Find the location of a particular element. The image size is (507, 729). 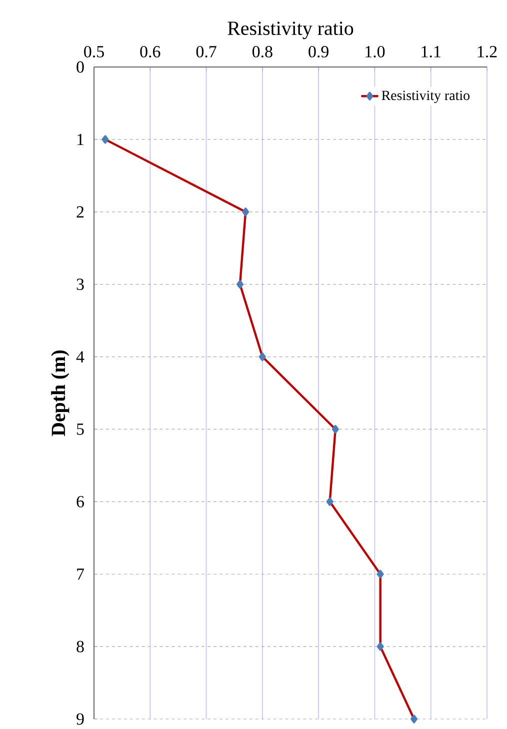

y-tick-label: 9 is located at coordinates (80, 719).